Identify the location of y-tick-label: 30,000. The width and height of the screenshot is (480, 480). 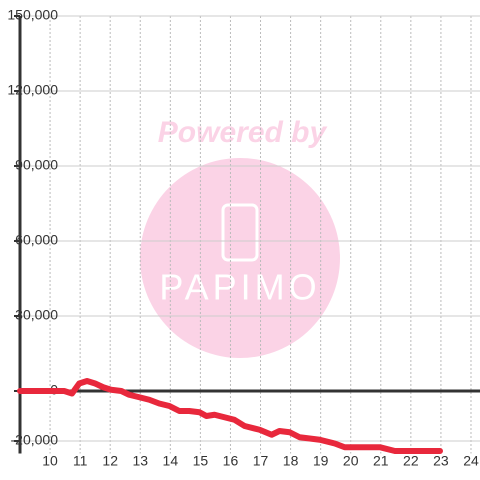
(36, 315).